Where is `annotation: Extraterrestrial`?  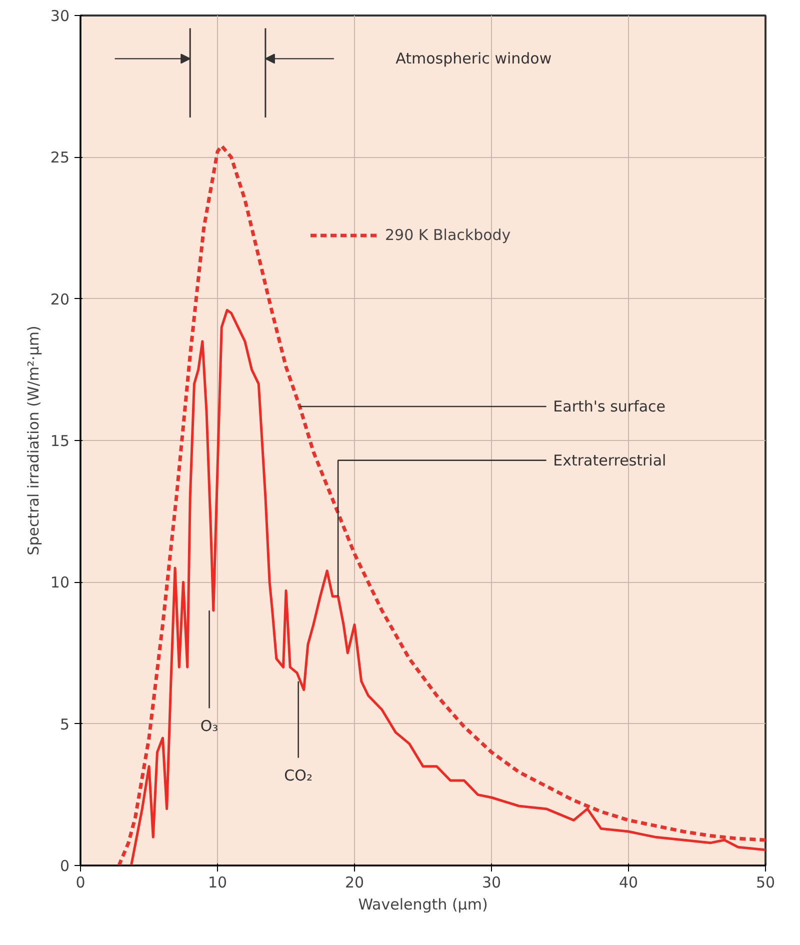 annotation: Extraterrestrial is located at coordinates (609, 460).